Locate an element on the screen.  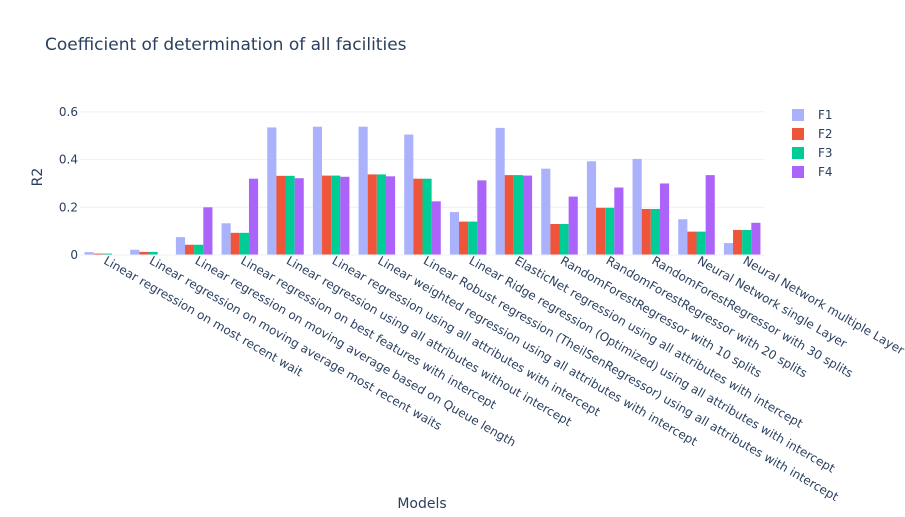
y-axis-title: R2 is located at coordinates (38, 177).